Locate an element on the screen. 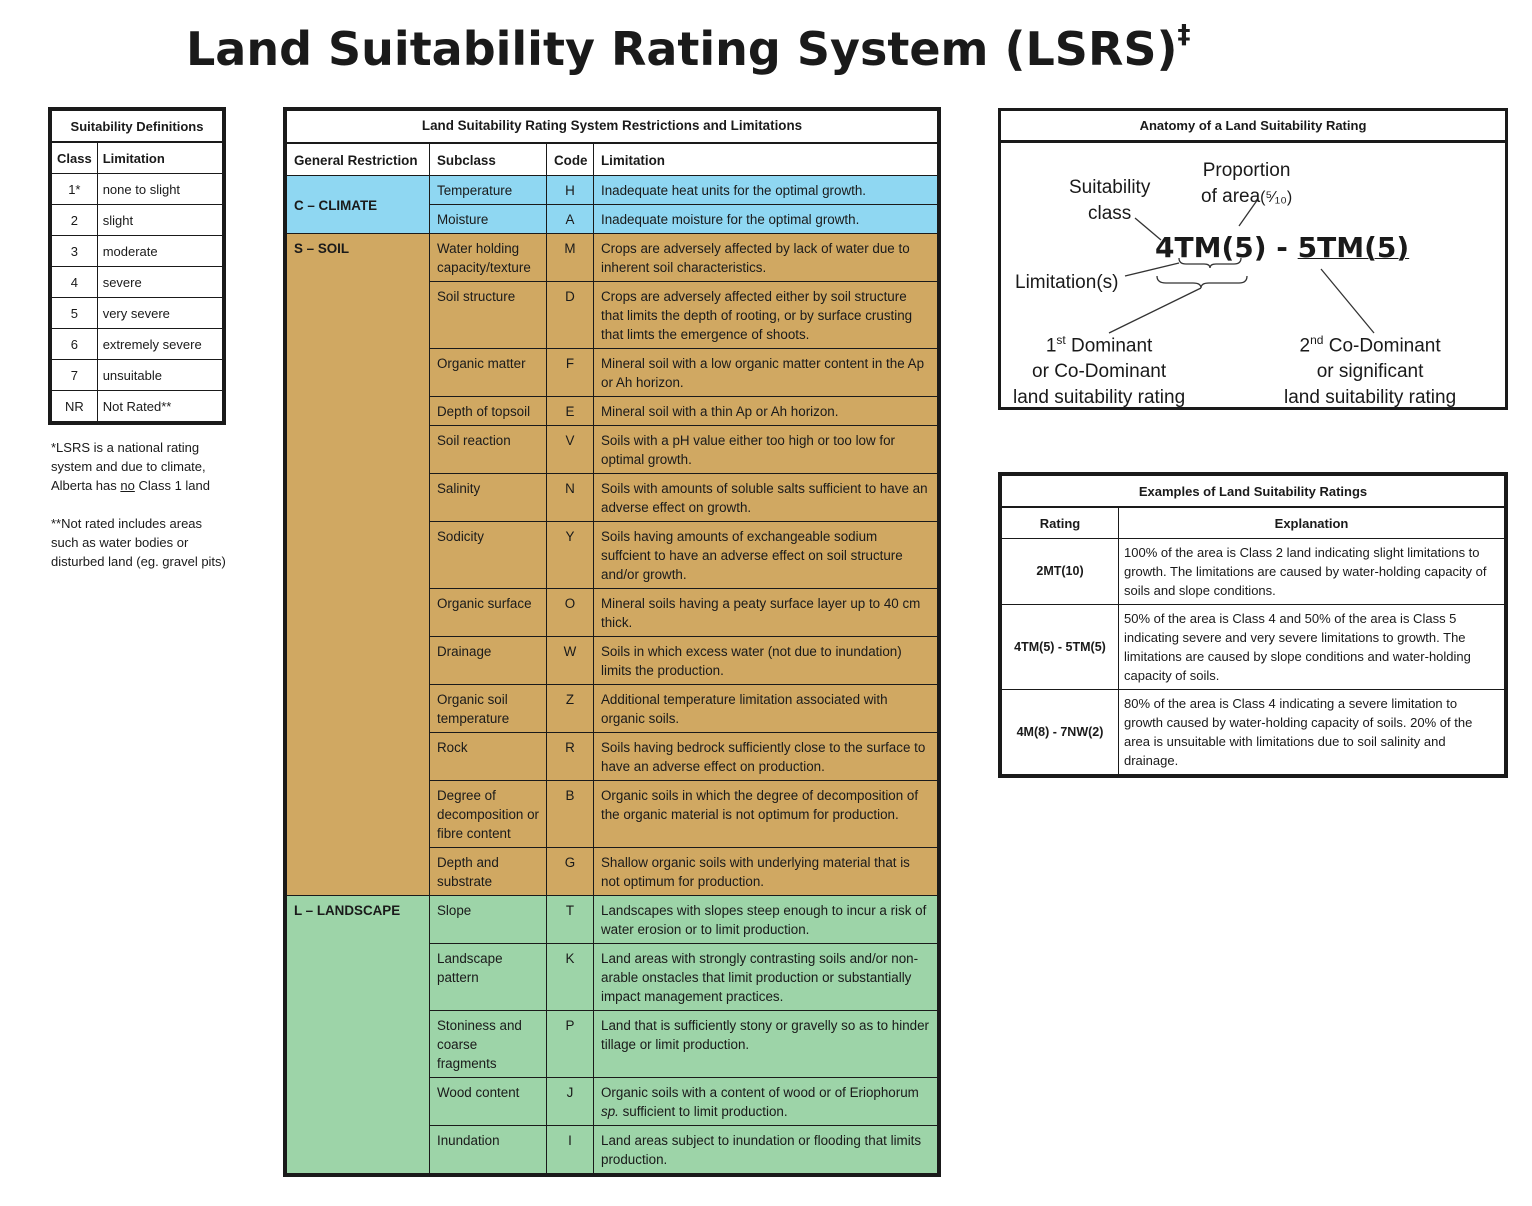 Image resolution: width=1532 pixels, height=1206 pixels. subclass-cell: Soil reaction is located at coordinates (488, 449).